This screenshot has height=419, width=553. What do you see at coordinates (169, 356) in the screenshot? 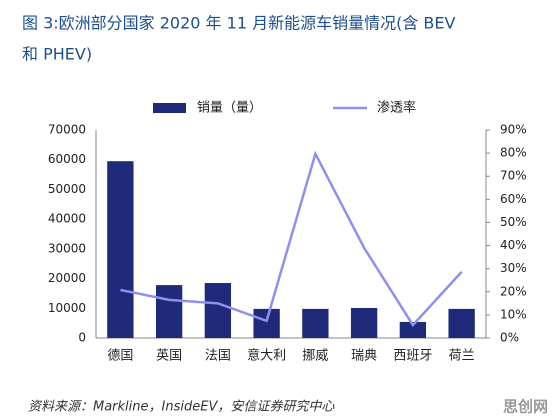
I see `x-tick-label: 英国` at bounding box center [169, 356].